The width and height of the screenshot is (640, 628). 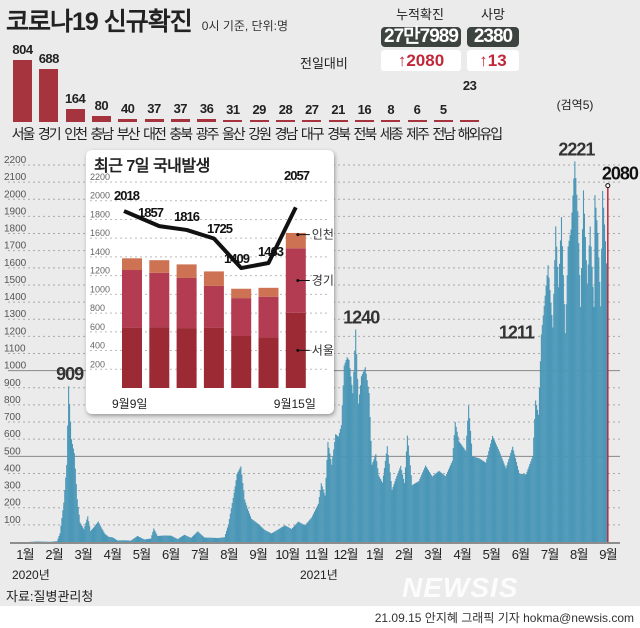 What do you see at coordinates (391, 134) in the screenshot?
I see `region-name: 세종` at bounding box center [391, 134].